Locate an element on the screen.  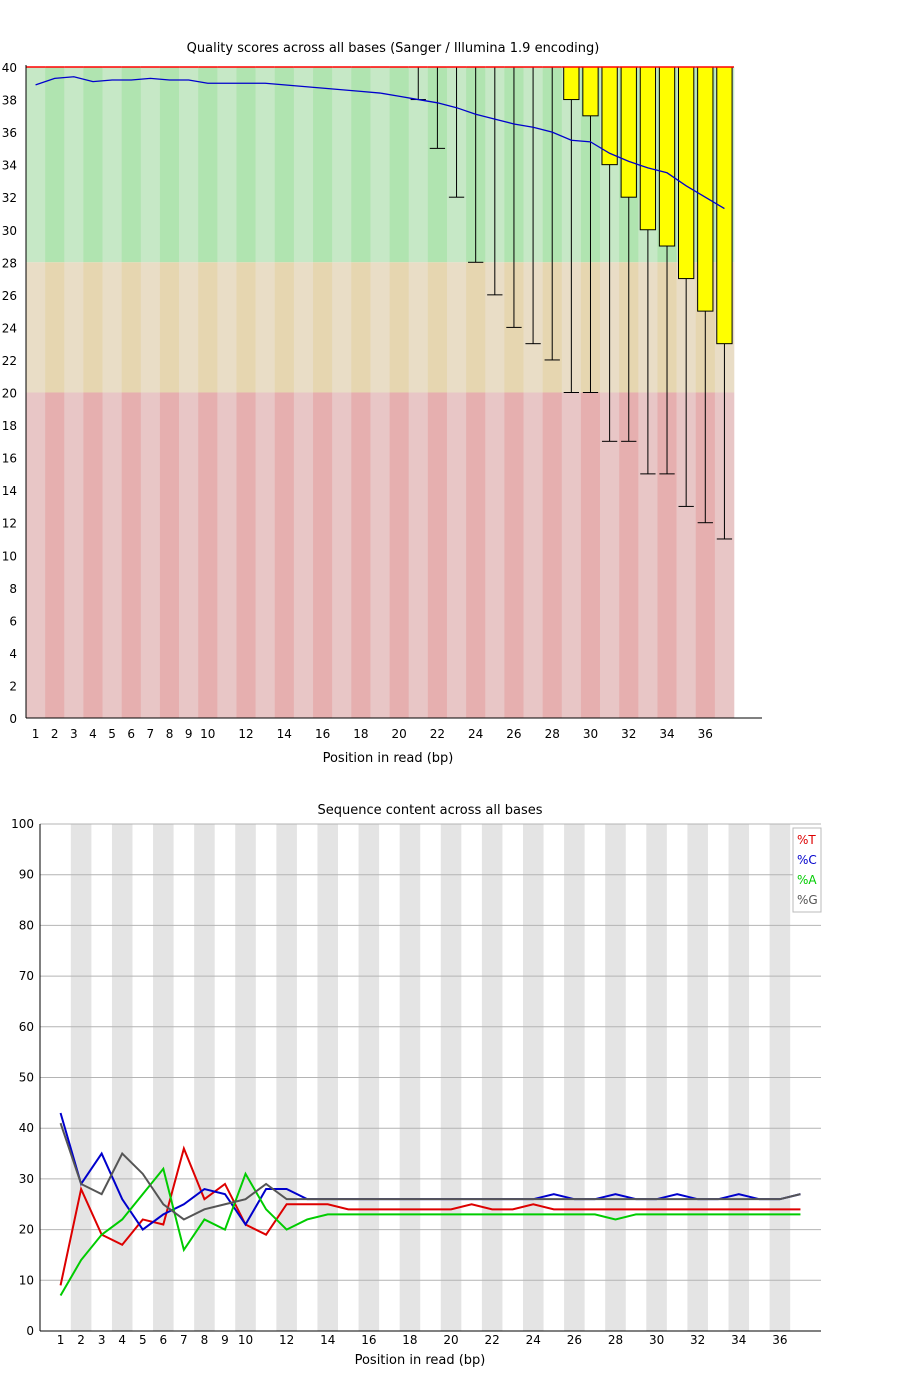
chart-title: Sequence content across all bases is located at coordinates (429, 810).